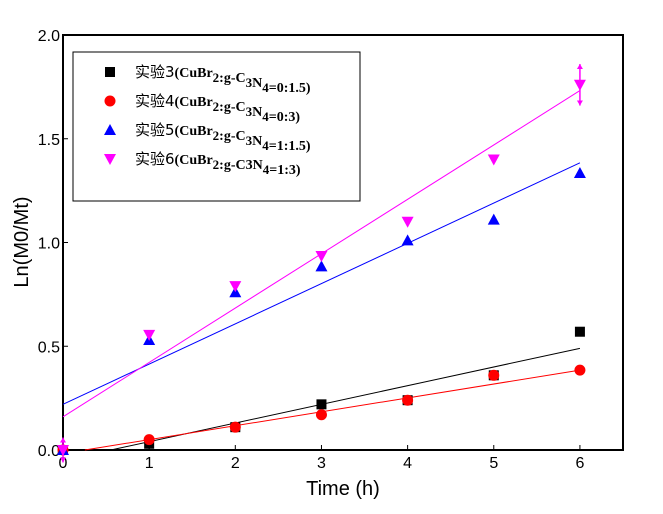 The width and height of the screenshot is (663, 514). Describe the element at coordinates (407, 463) in the screenshot. I see `x-tick-label: 4` at that location.